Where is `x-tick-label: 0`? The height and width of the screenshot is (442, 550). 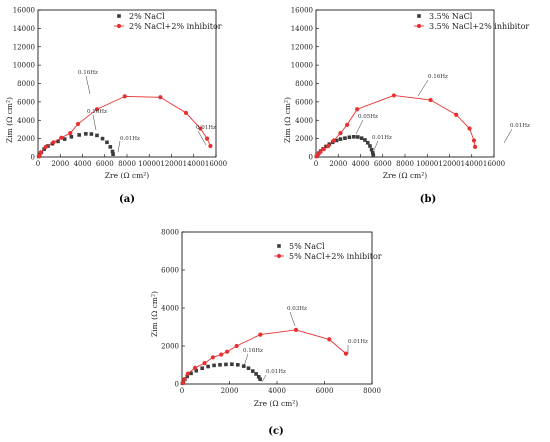
x-tick-label: 0 is located at coordinates (182, 391).